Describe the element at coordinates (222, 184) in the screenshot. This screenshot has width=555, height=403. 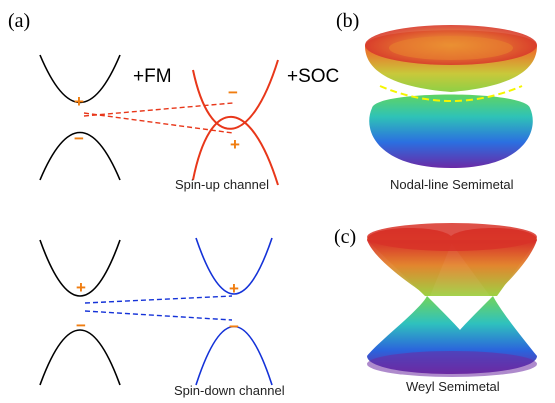
I see `spin-up-channel-label: Spin-up channel` at that location.